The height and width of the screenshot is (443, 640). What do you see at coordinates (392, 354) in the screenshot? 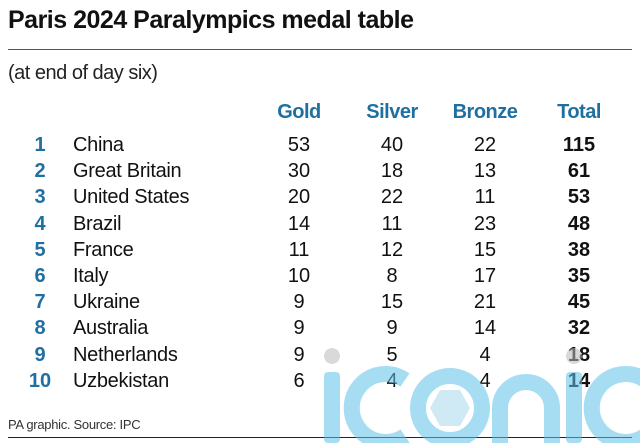
I see `silver-count: 5` at bounding box center [392, 354].